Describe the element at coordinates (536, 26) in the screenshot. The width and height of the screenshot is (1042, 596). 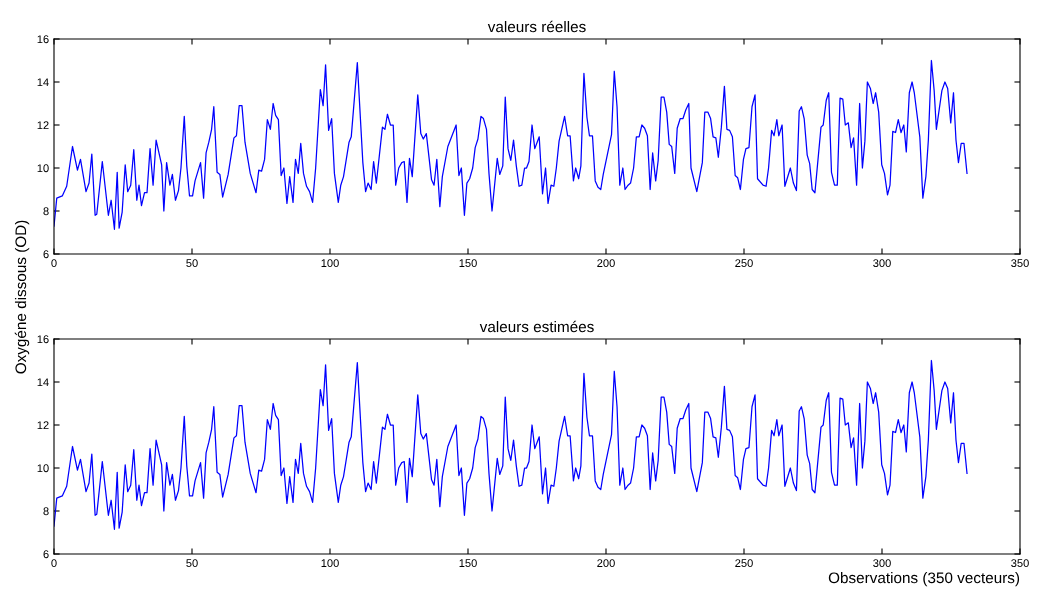
I see `chart-title: valeurs réelles` at that location.